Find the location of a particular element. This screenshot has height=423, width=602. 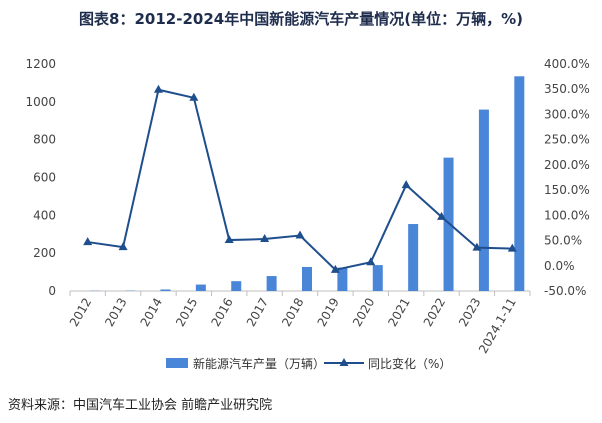

right-tick-label: 300.0% is located at coordinates (567, 114).